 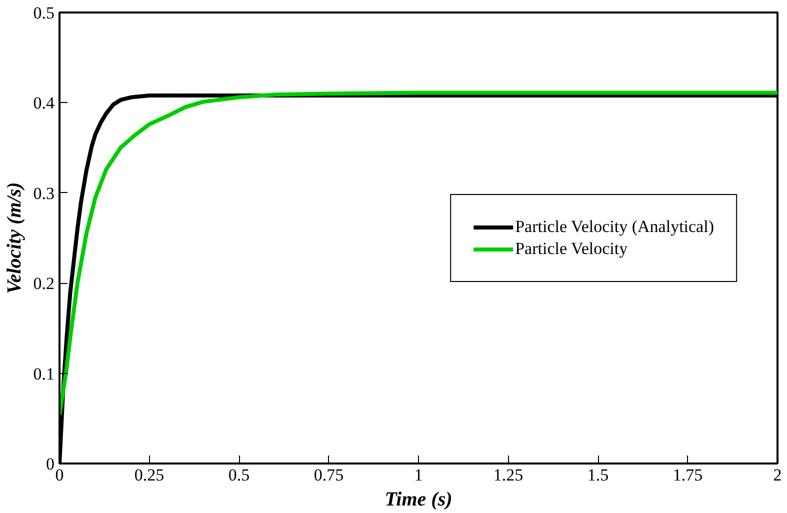 What do you see at coordinates (418, 499) in the screenshot?
I see `x-axis-title: Time (s)` at bounding box center [418, 499].